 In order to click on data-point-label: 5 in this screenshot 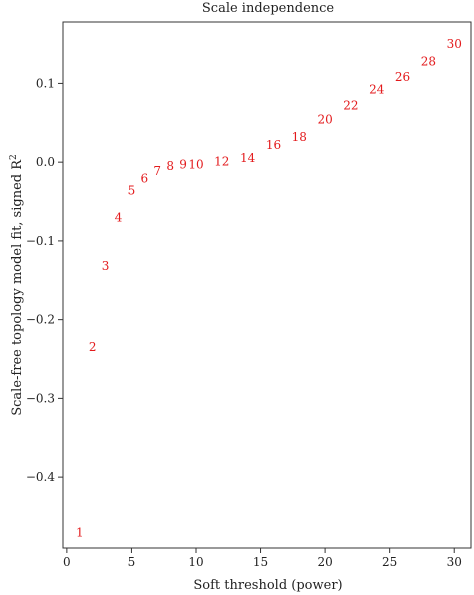, I will do `click(132, 191)`.